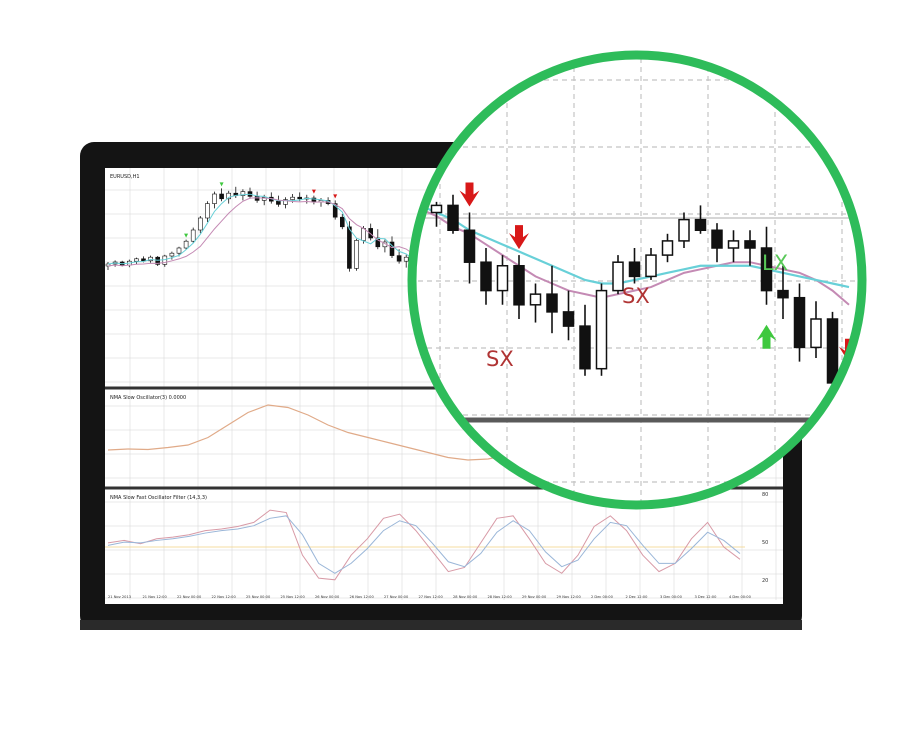  I want to click on time-axis-label: 2 Dec 12:00, so click(637, 597).